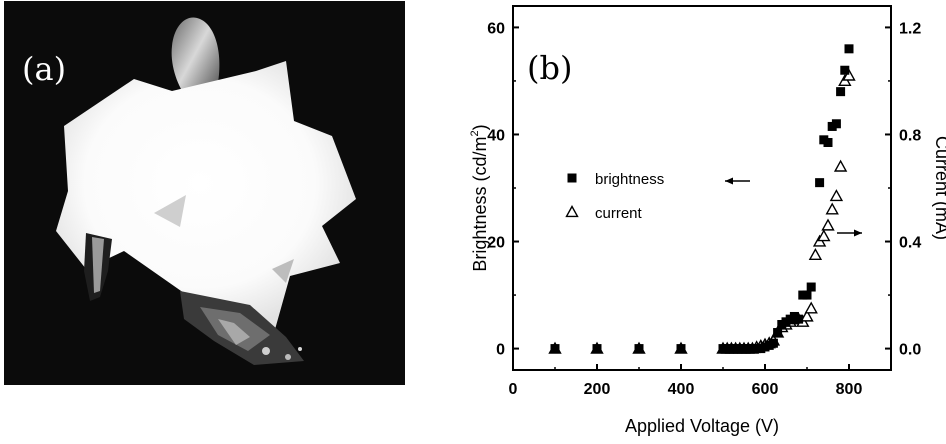 The width and height of the screenshot is (946, 444). Describe the element at coordinates (496, 135) in the screenshot. I see `y-left-tick-label: 40` at that location.